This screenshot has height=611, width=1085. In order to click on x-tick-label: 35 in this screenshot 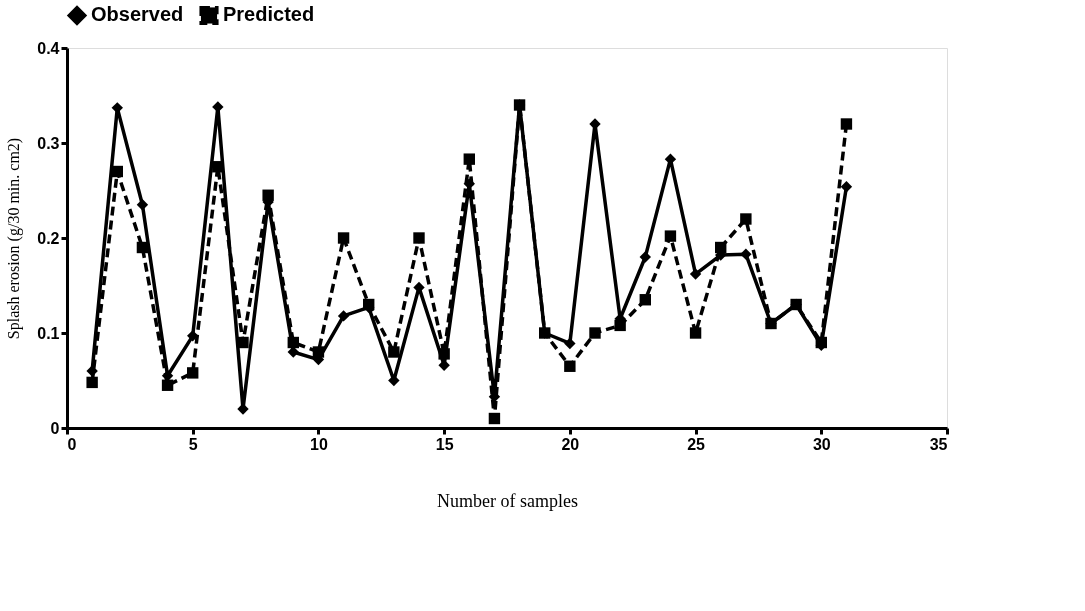, I will do `click(938, 444)`.